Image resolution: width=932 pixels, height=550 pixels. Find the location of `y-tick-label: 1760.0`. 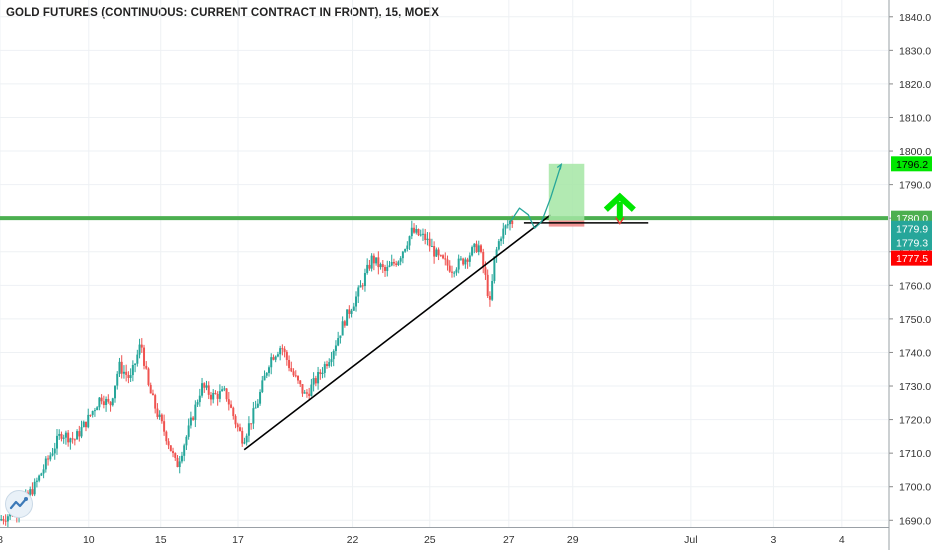

y-tick-label: 1760.0 is located at coordinates (915, 286).